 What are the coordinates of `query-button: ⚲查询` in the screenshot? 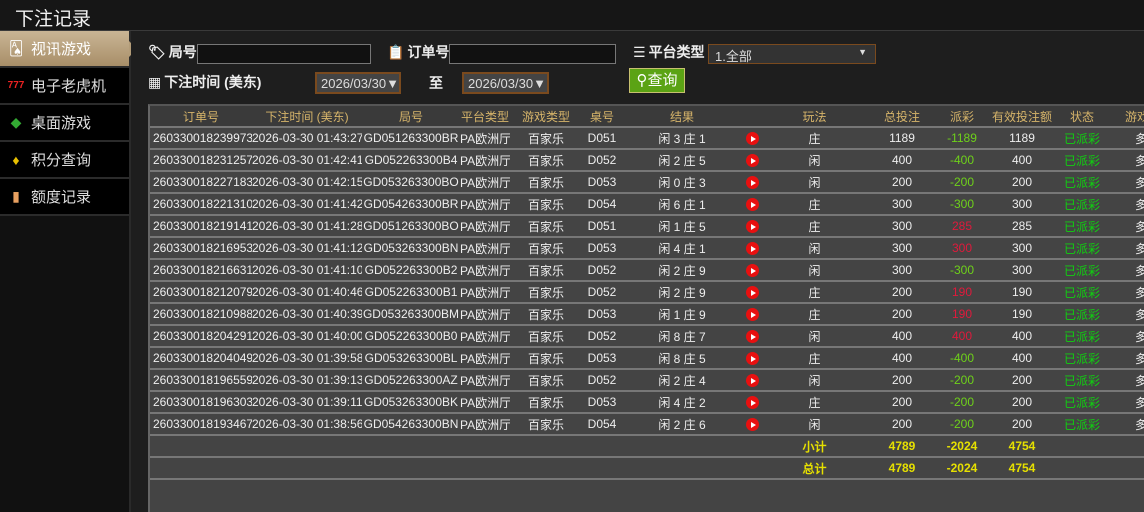 It's located at (657, 80).